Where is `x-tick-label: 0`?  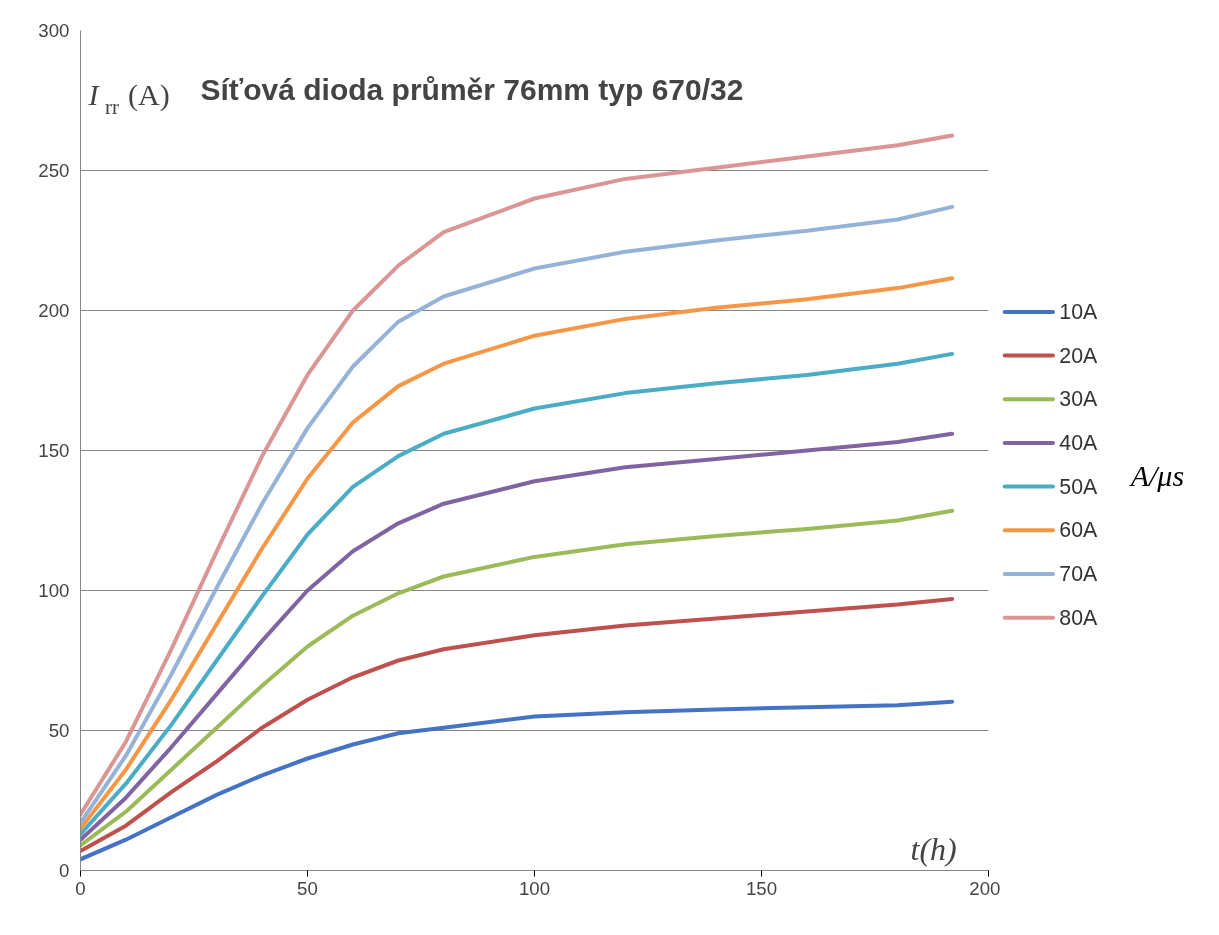
x-tick-label: 0 is located at coordinates (80, 888).